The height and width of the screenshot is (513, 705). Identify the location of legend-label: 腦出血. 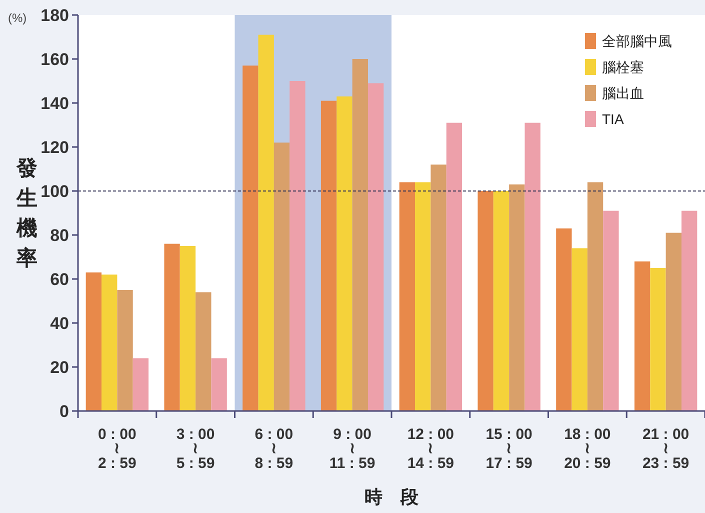
(623, 93).